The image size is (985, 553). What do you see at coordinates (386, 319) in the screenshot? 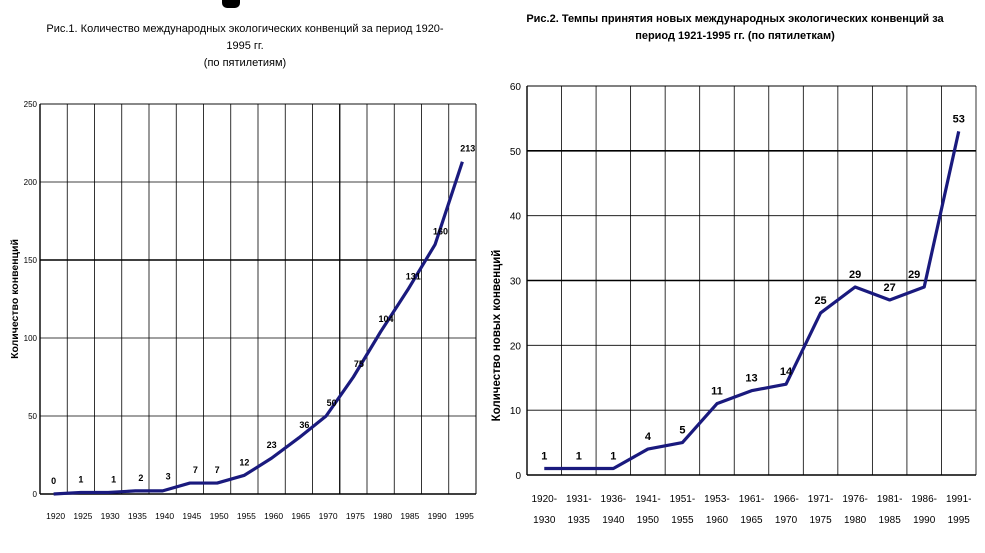
I see `chart1-data-label: 104` at bounding box center [386, 319].